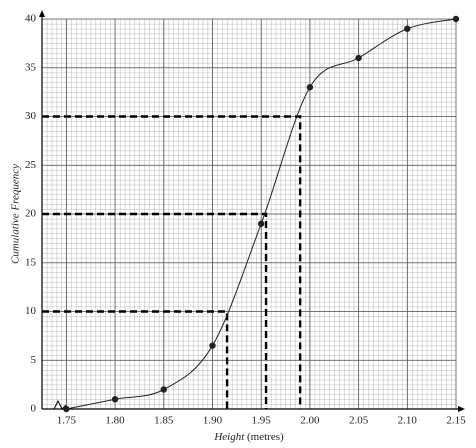  Describe the element at coordinates (31, 214) in the screenshot. I see `y-tick-label: 20` at that location.